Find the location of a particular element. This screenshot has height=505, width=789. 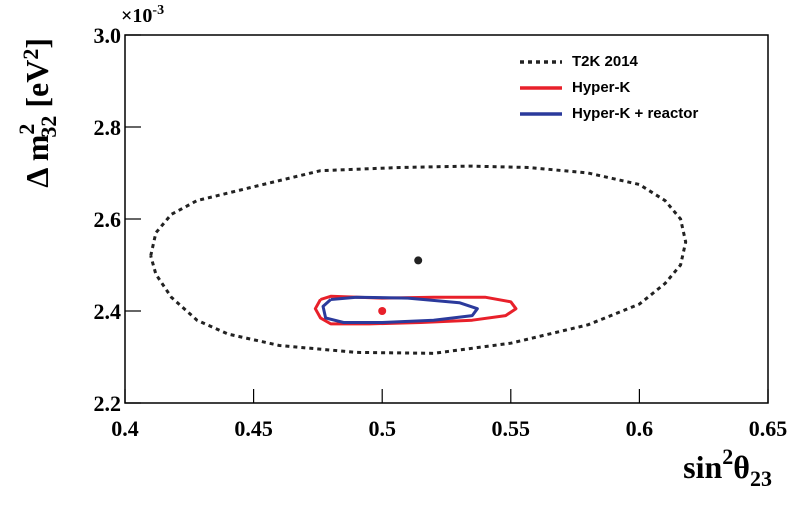

x-title-part: 2 is located at coordinates (727, 456).